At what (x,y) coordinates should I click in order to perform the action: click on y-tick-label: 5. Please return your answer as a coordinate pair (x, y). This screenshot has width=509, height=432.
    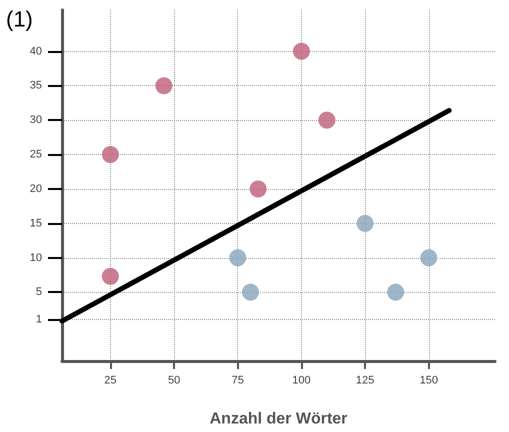
    Looking at the image, I should click on (39, 292).